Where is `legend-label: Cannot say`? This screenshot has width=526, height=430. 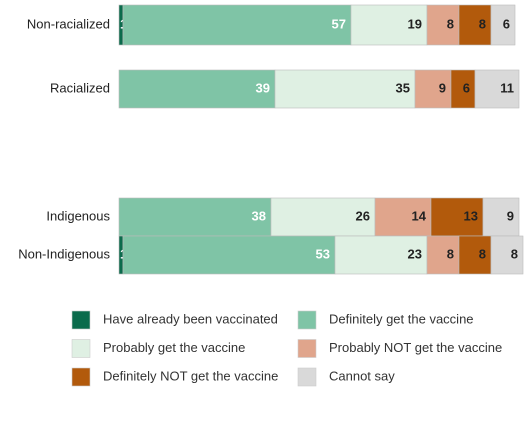 legend-label: Cannot say is located at coordinates (362, 375).